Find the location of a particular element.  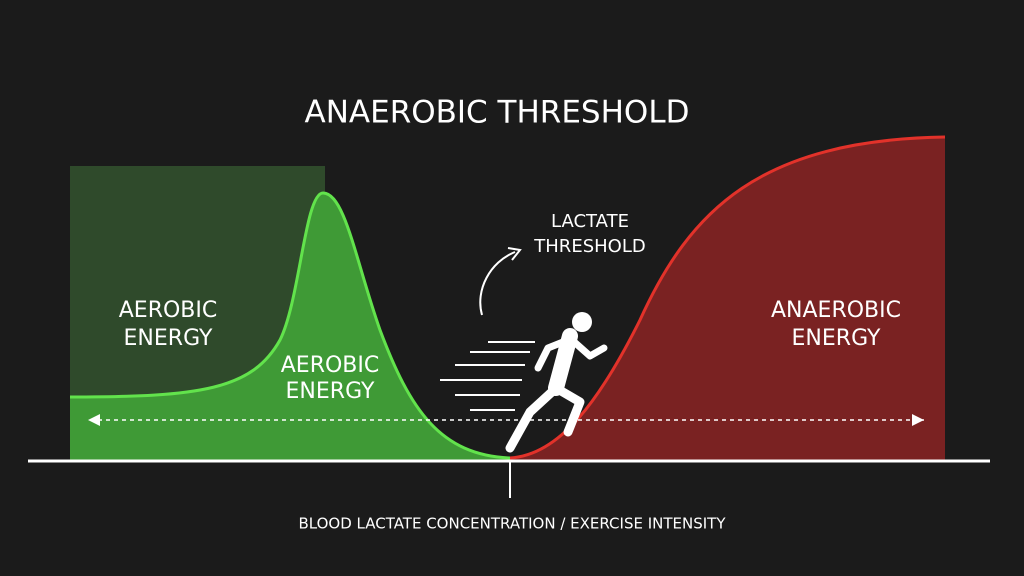

speed-lines is located at coordinates (487, 376).